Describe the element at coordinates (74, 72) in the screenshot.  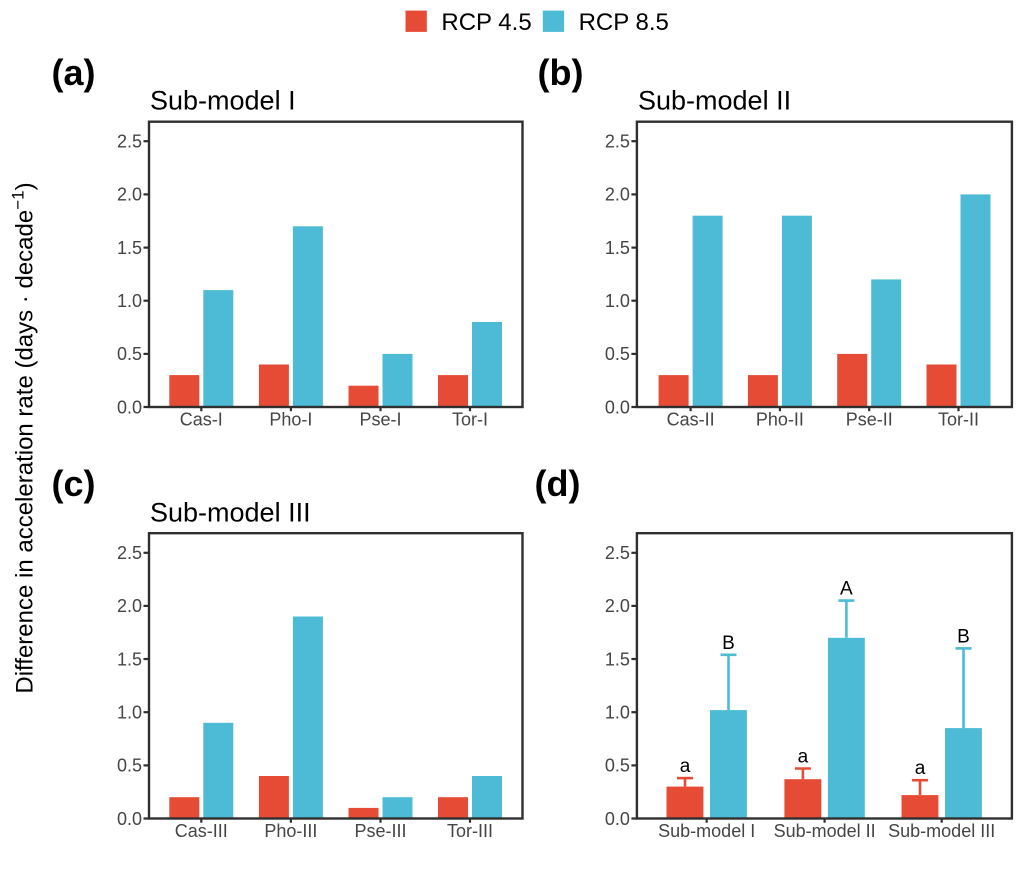
I see `svg-text: (a)` at that location.